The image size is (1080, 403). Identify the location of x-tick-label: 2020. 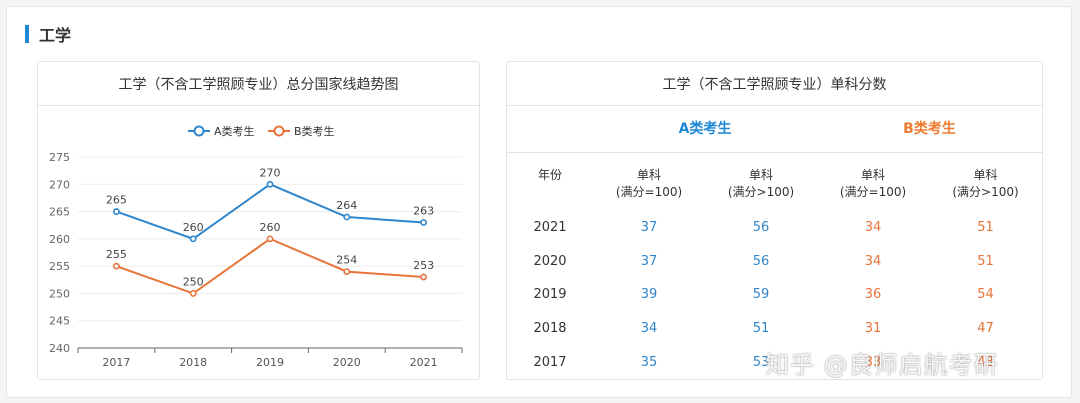
(347, 362).